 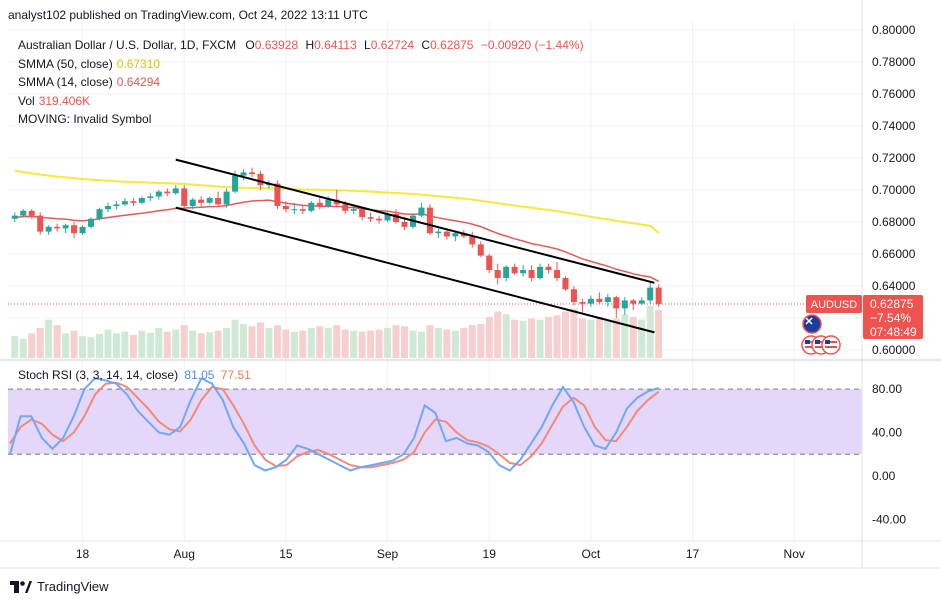 What do you see at coordinates (389, 45) in the screenshot?
I see `ohlc-low: L0.62724` at bounding box center [389, 45].